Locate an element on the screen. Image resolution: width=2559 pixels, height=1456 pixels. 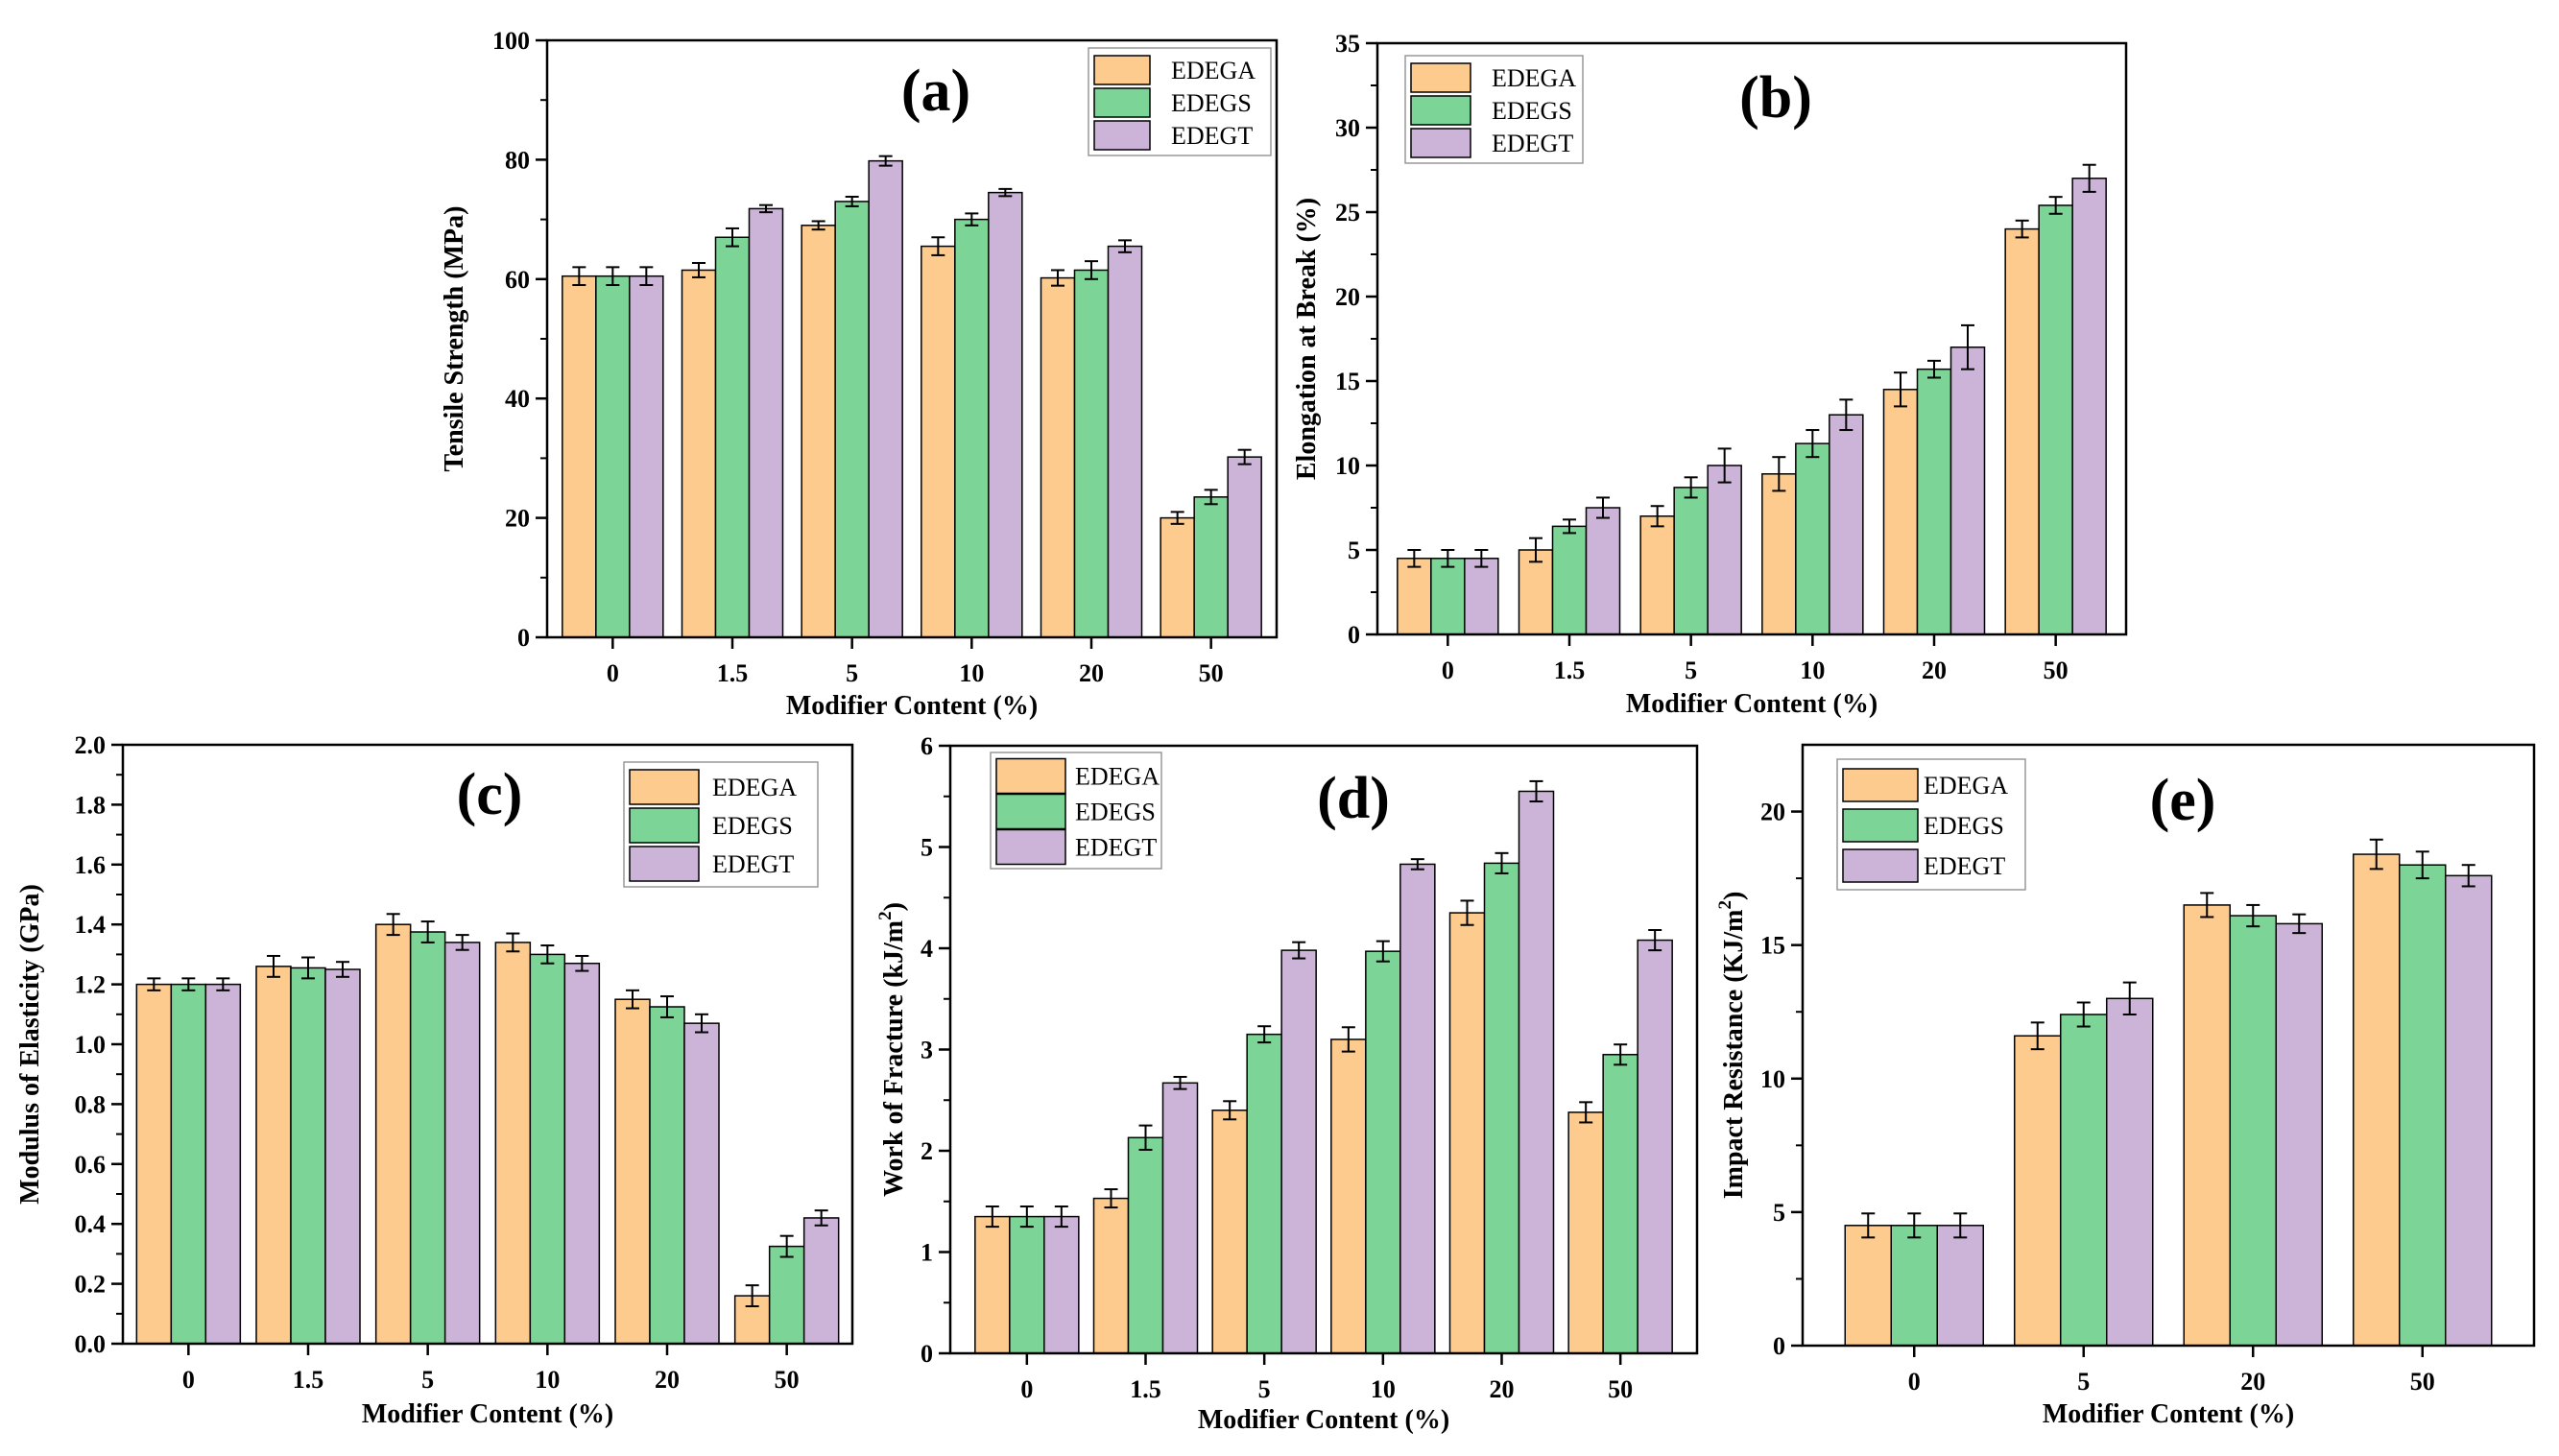
panel-label-c: (c) is located at coordinates (490, 794).